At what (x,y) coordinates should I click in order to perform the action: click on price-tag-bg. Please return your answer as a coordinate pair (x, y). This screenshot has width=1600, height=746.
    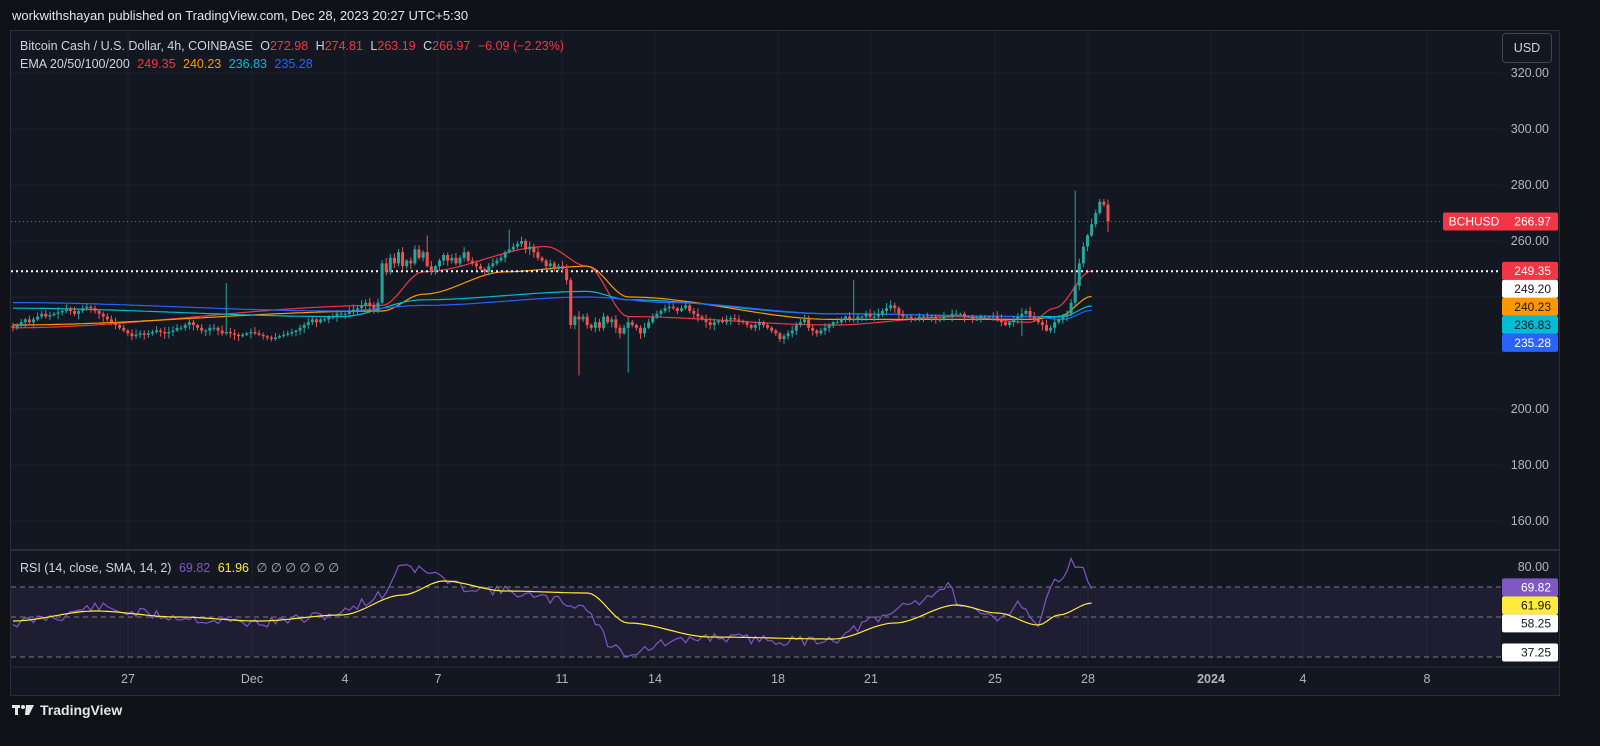
    Looking at the image, I should click on (1530, 306).